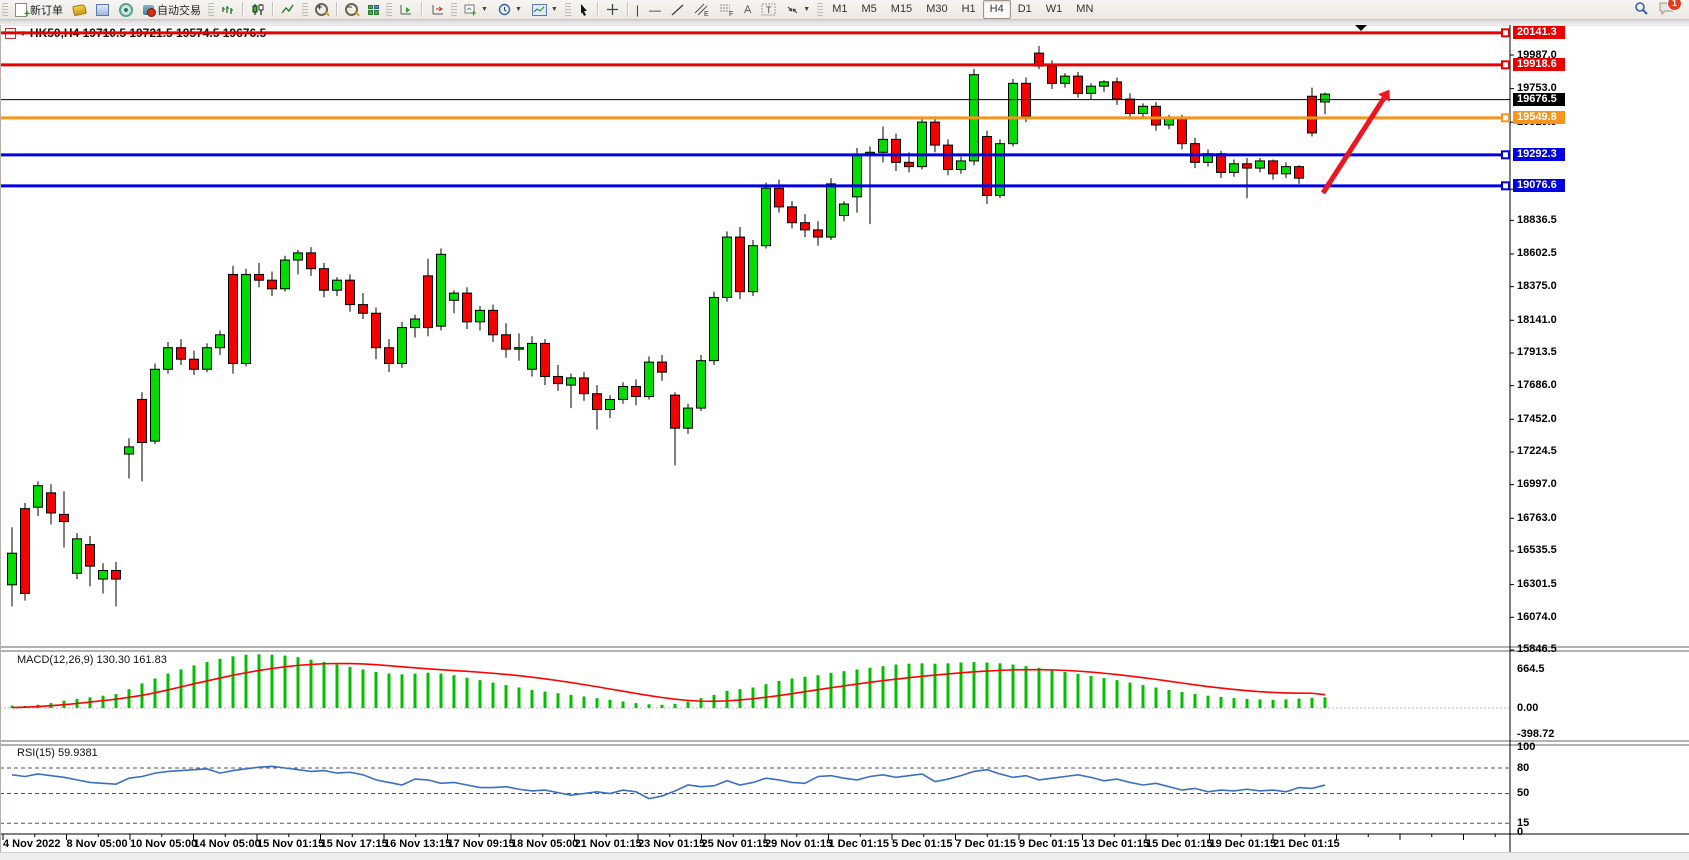  I want to click on horizontal-line-button: —, so click(655, 9).